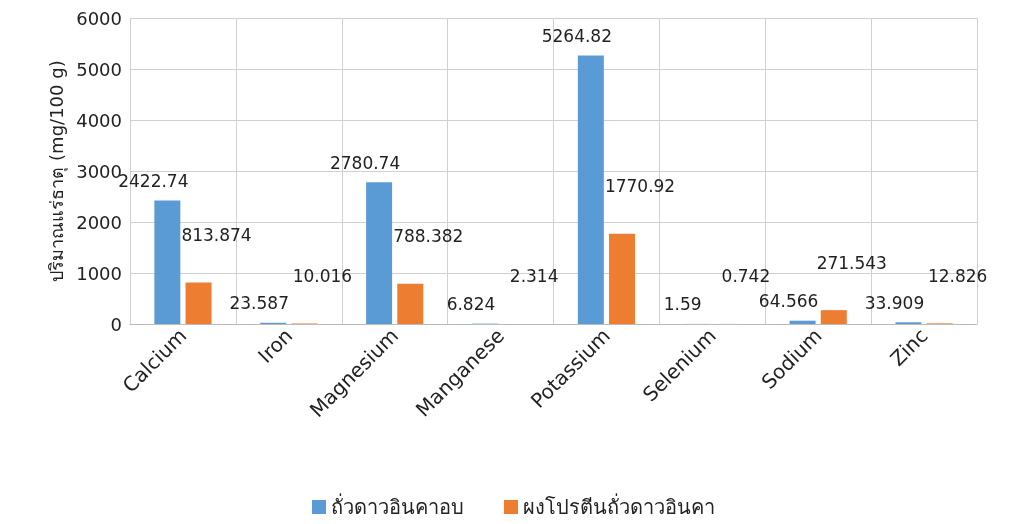 The width and height of the screenshot is (1027, 524). I want to click on data-label: 33.909, so click(894, 302).